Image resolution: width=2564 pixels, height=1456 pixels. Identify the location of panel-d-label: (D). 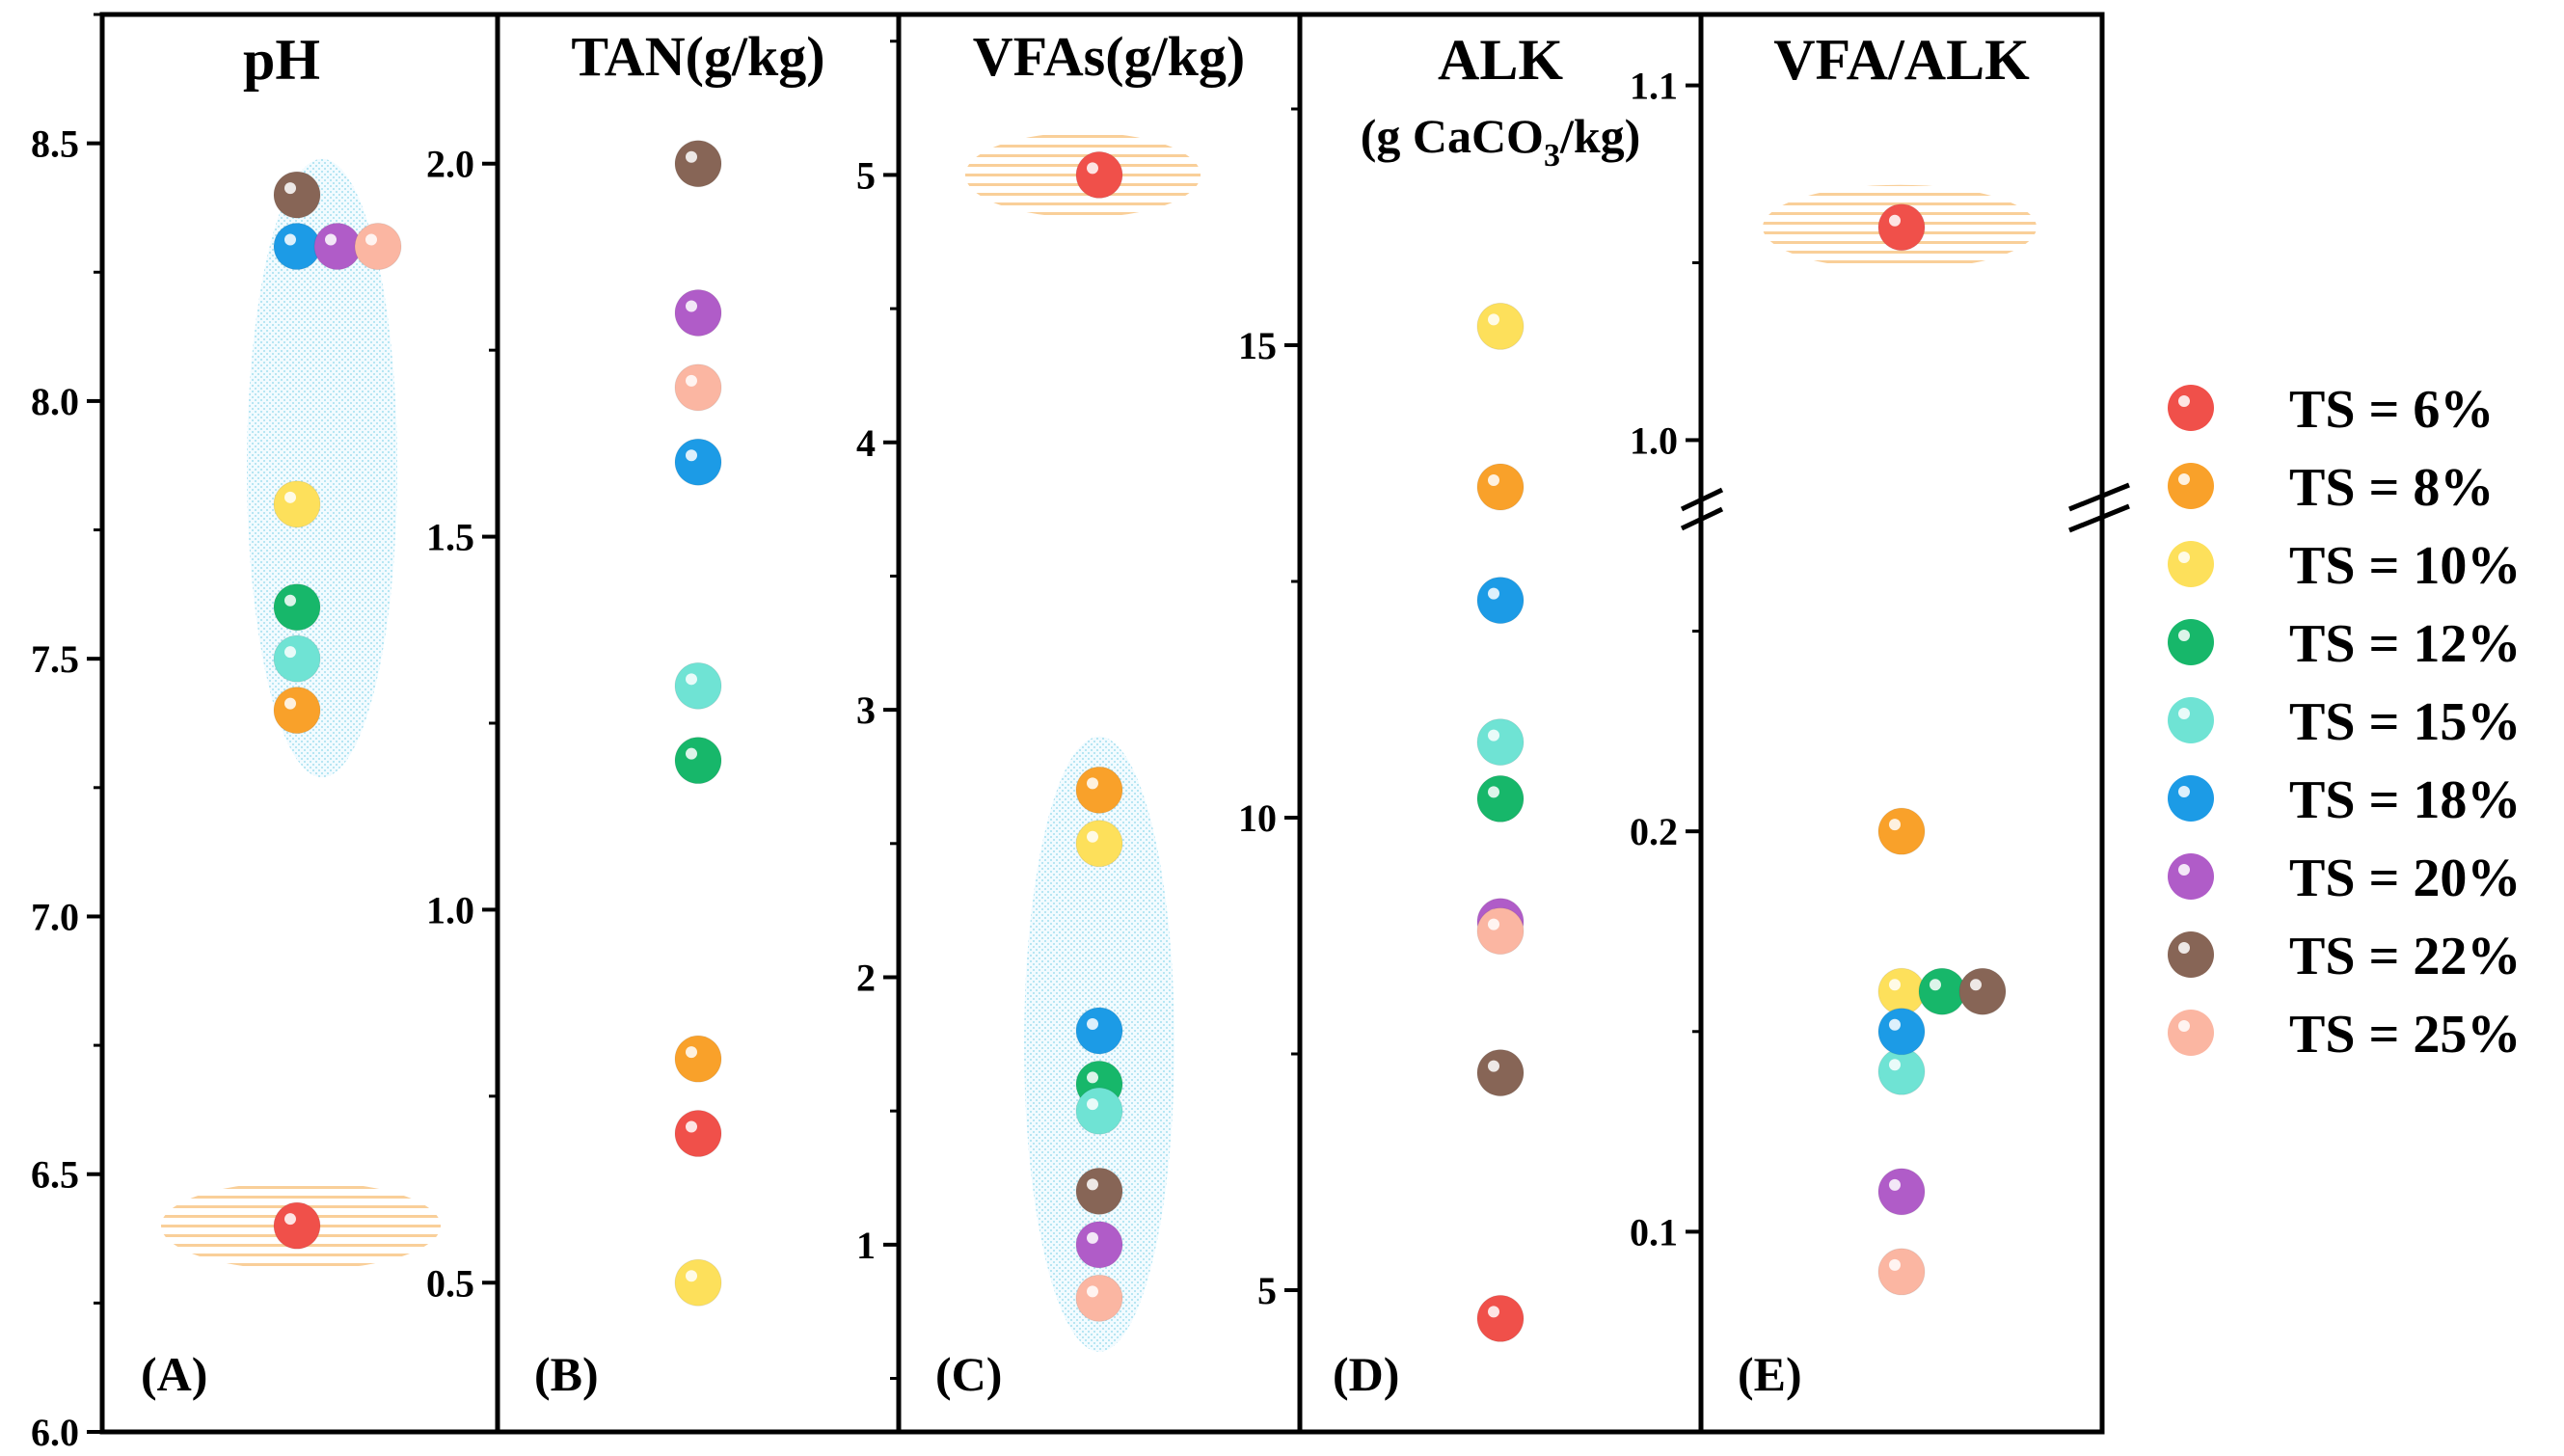
(1366, 1374).